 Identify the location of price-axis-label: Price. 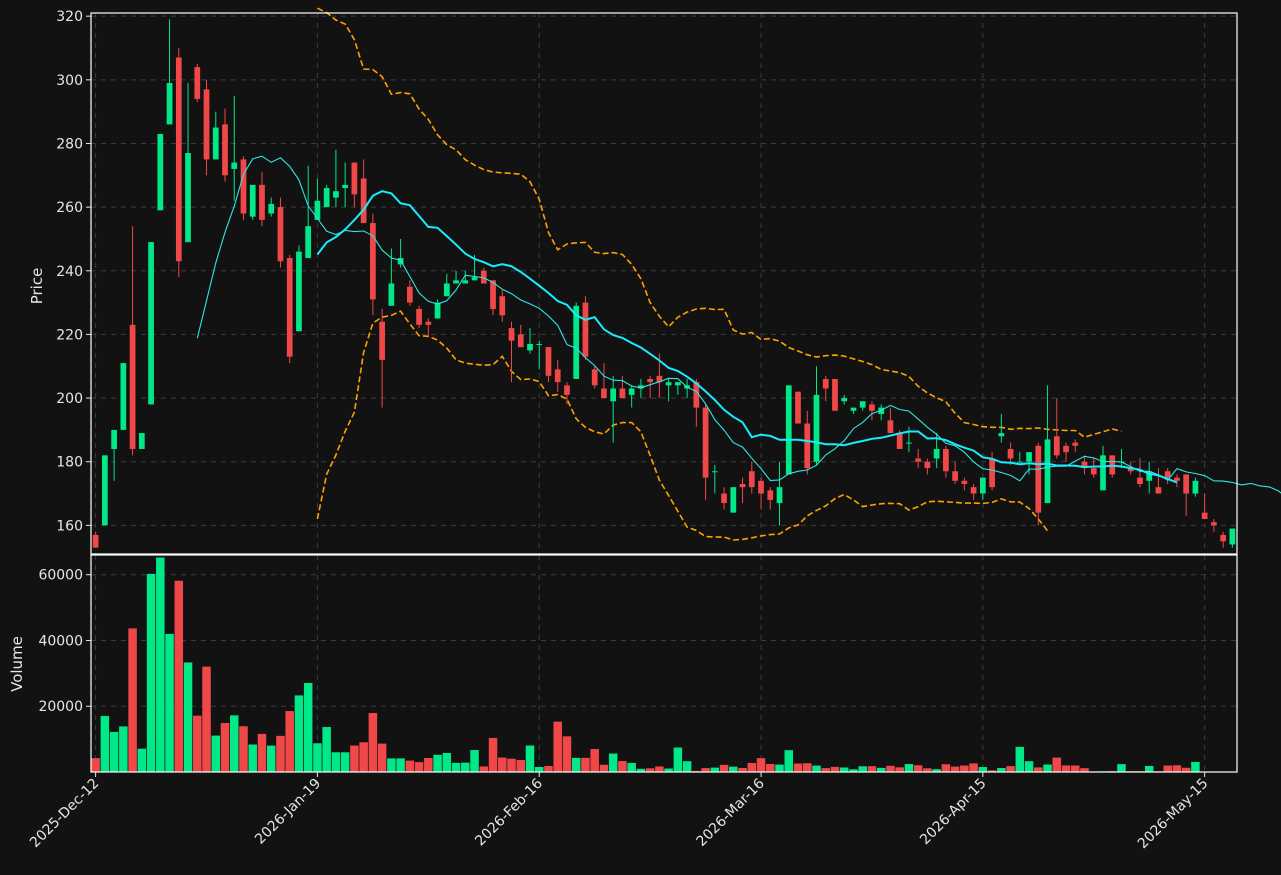
(37, 286).